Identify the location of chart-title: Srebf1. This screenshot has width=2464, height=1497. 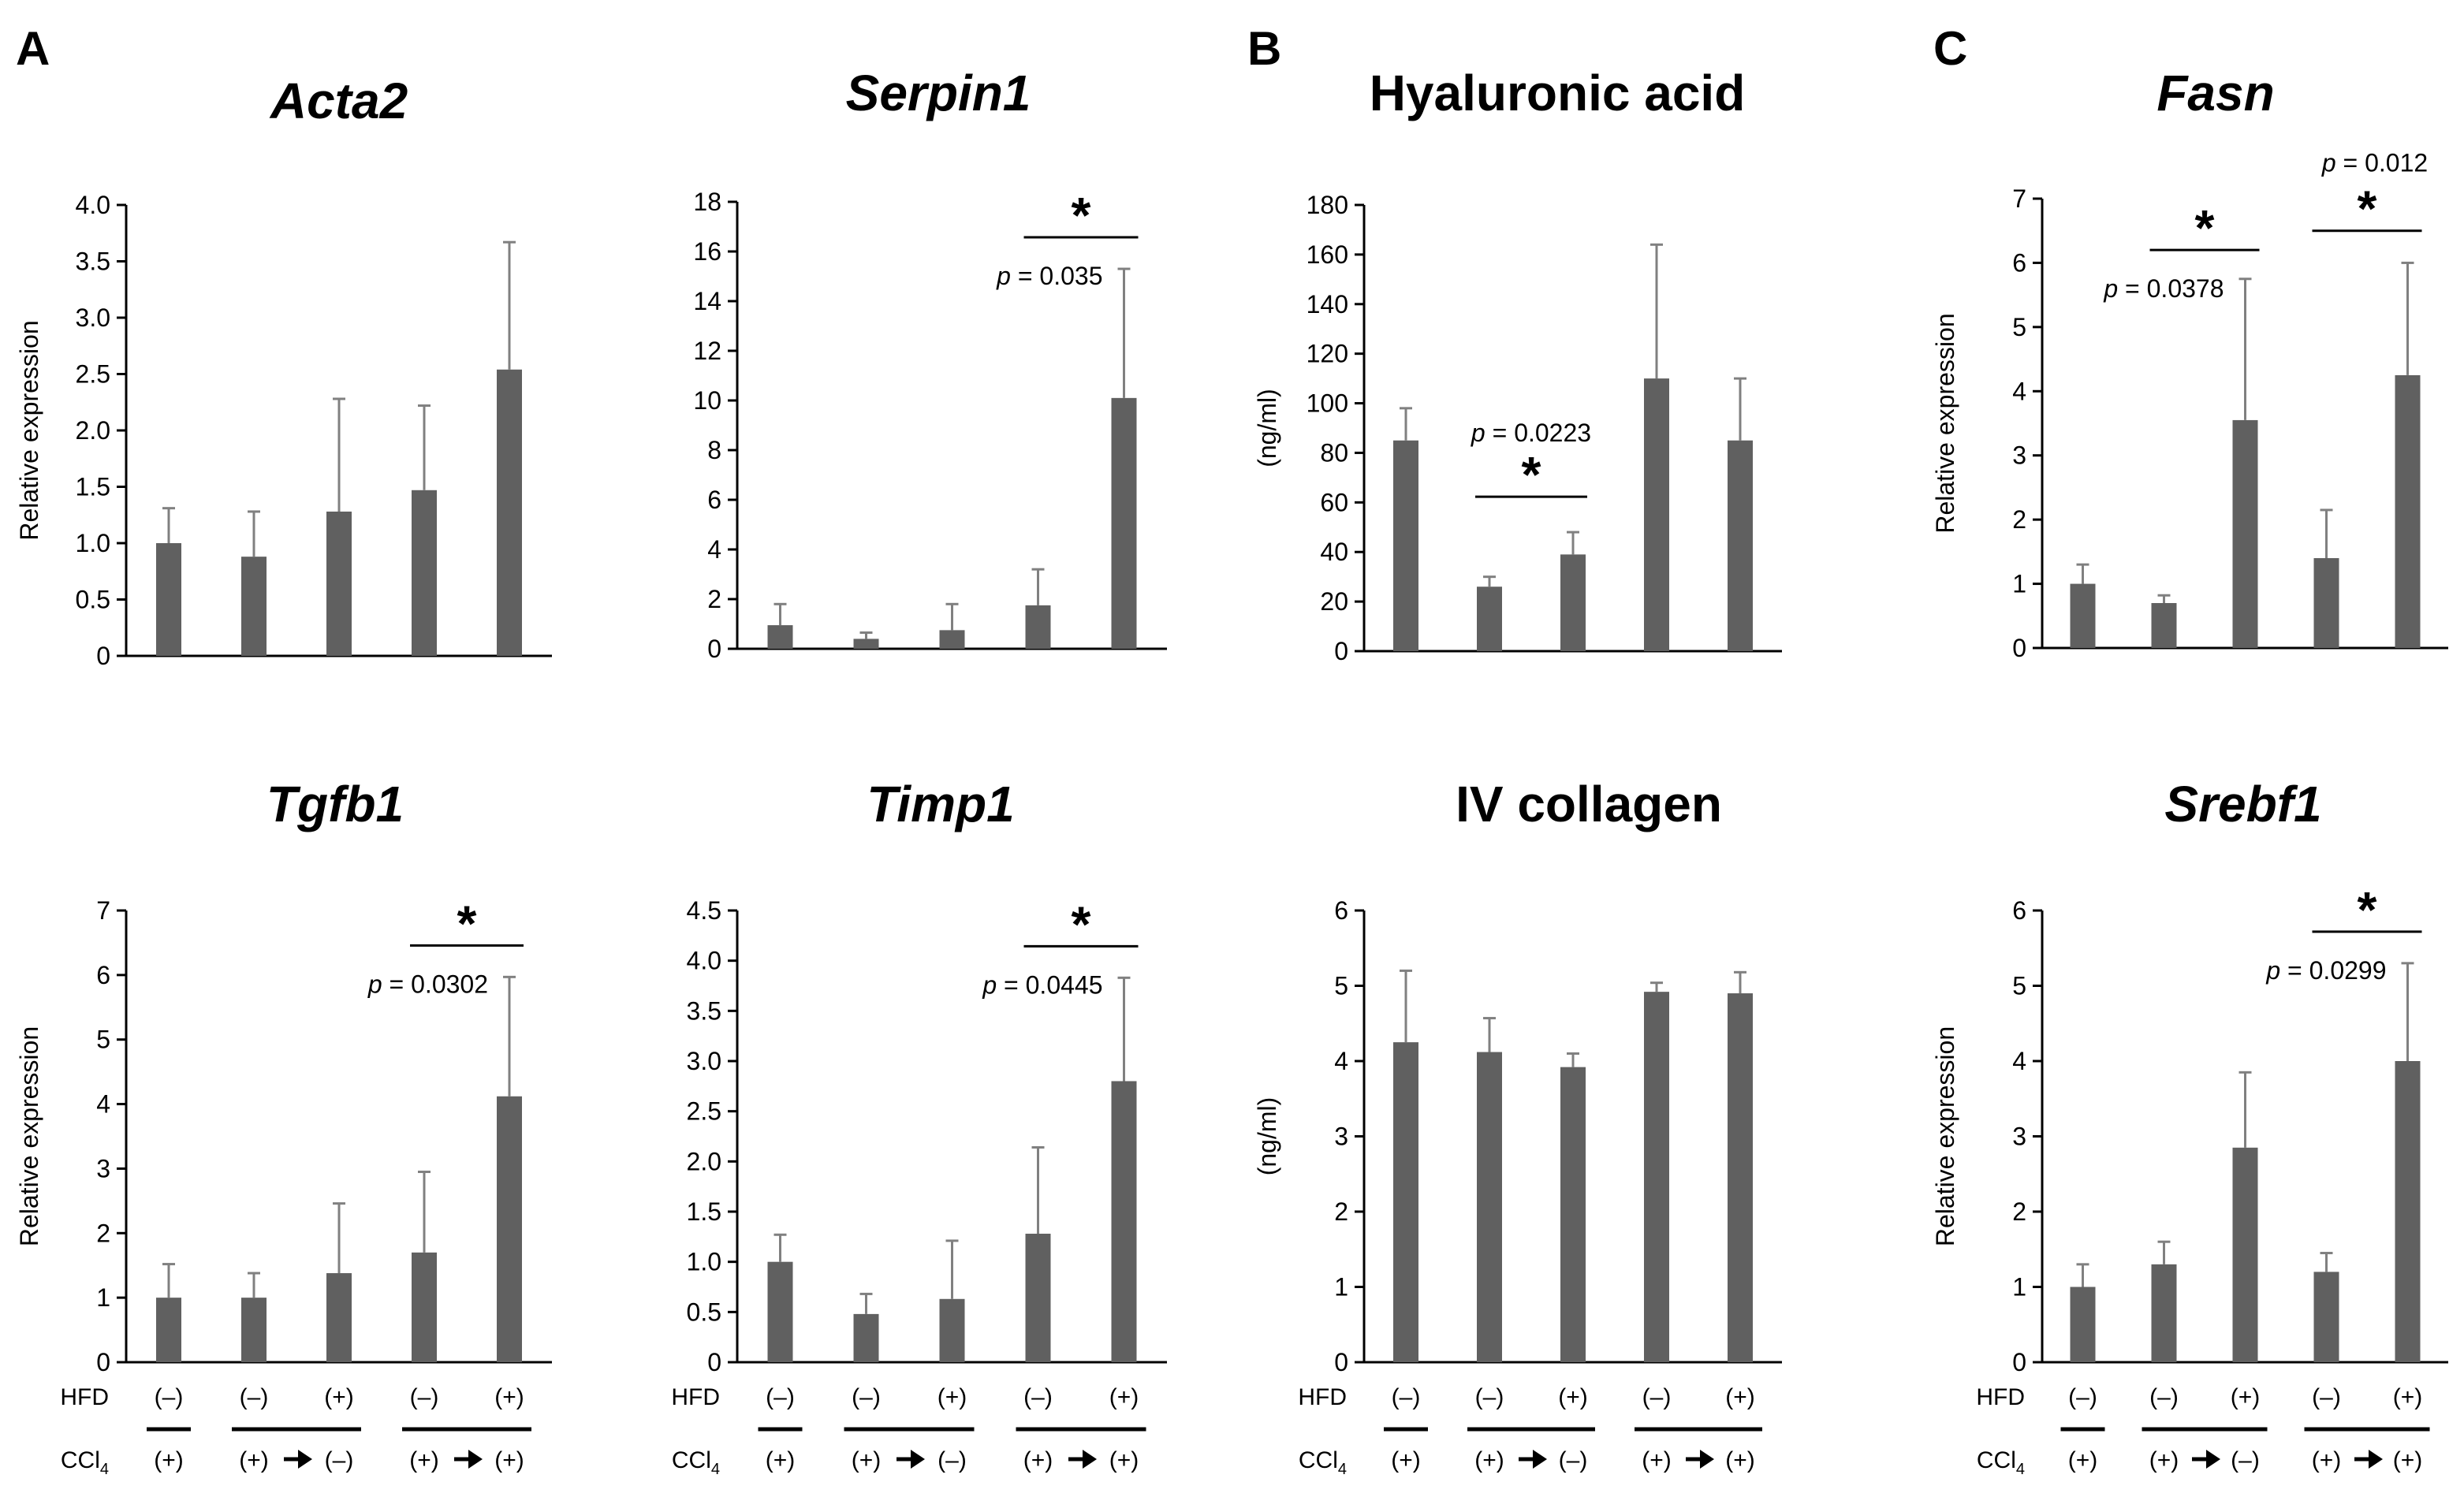
(2242, 804).